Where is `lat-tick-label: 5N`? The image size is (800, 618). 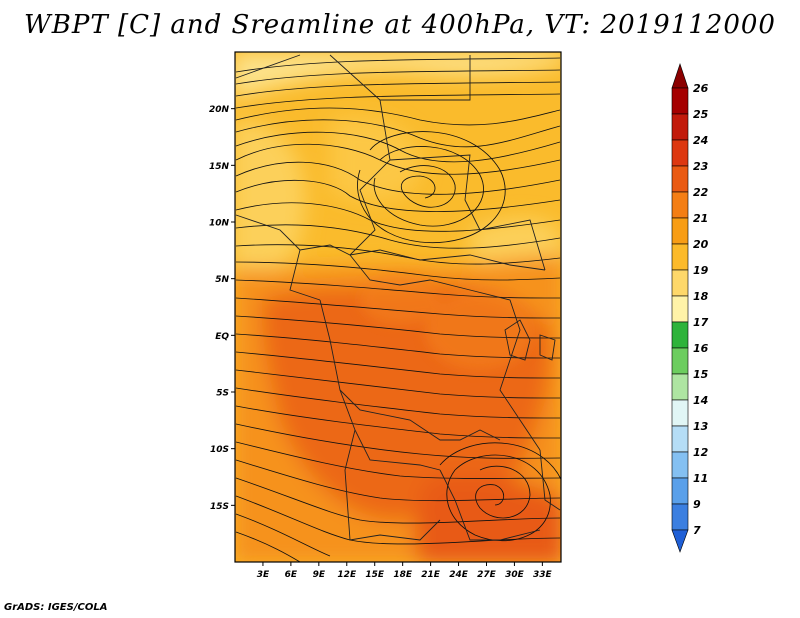
lat-tick-label: 5N is located at coordinates (222, 280).